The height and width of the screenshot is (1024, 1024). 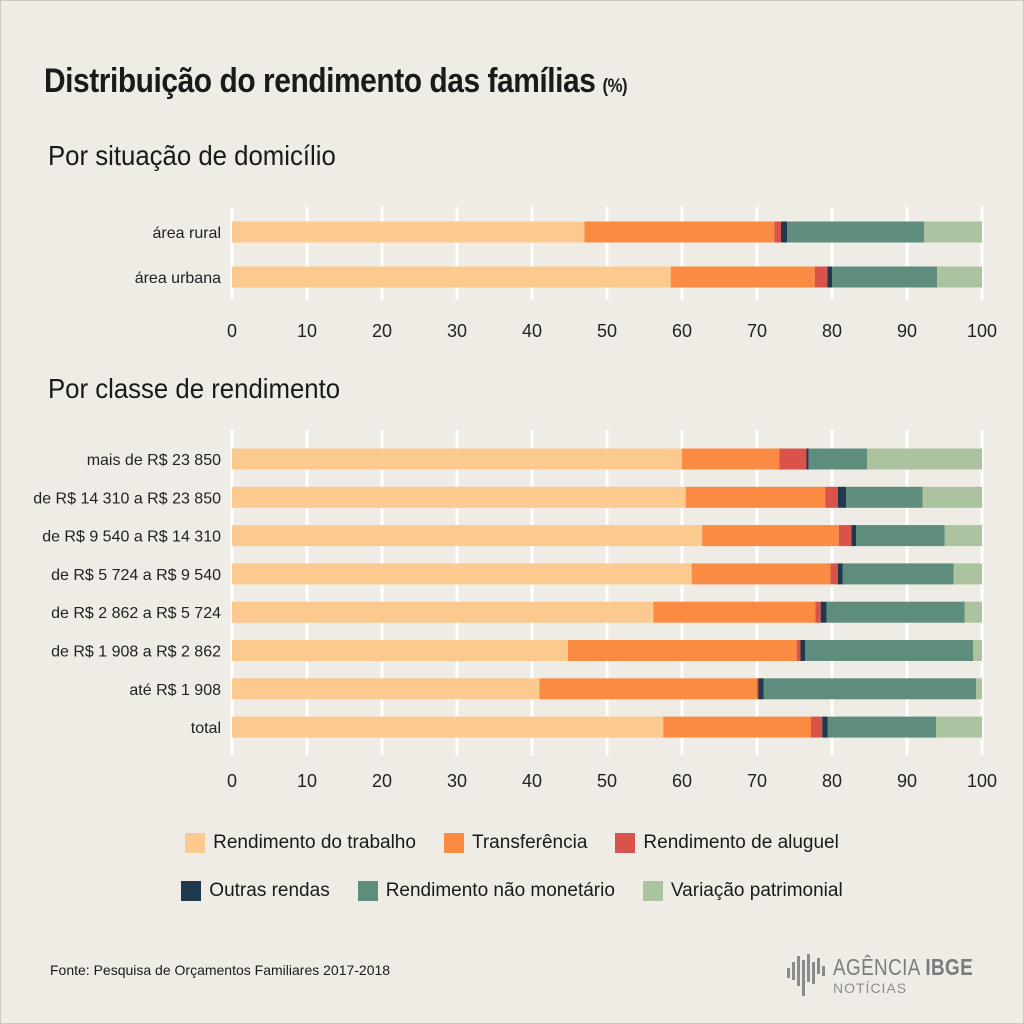 I want to click on logo-text-agencia-ibge: AGÊNCIA IBGE, so click(x=903, y=967).